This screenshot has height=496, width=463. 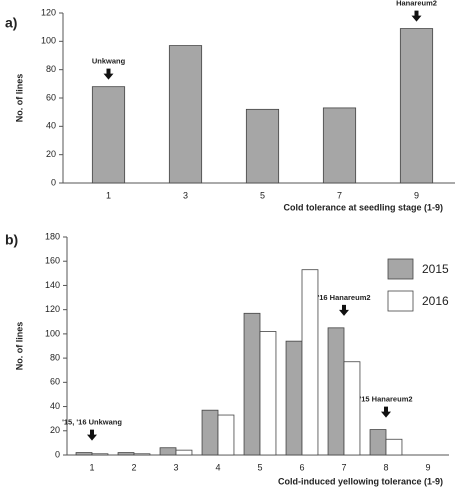 I want to click on y-tick-label: 160, so click(x=52, y=261).